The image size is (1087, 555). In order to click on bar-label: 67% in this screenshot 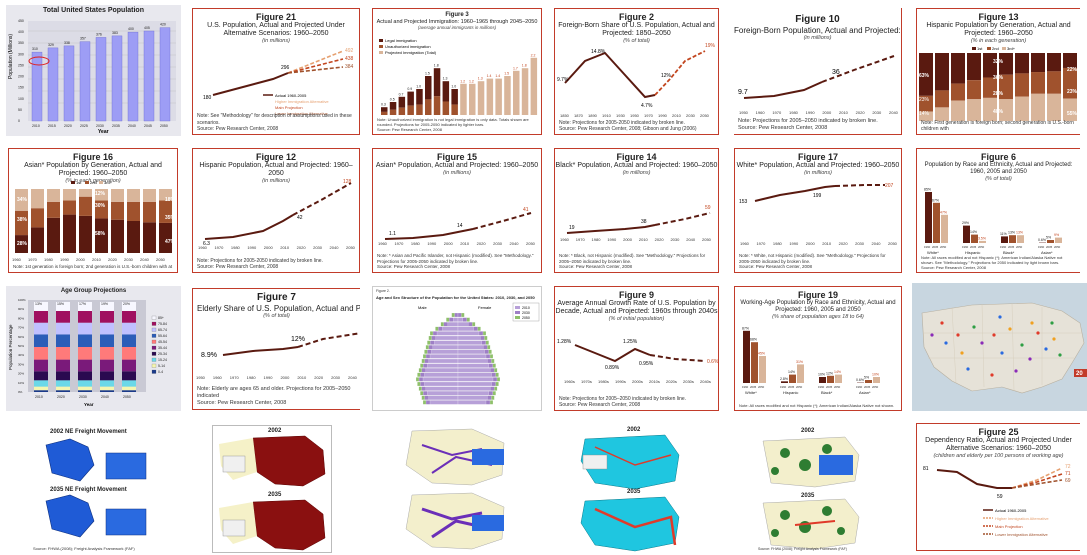, I will do `click(935, 200)`.